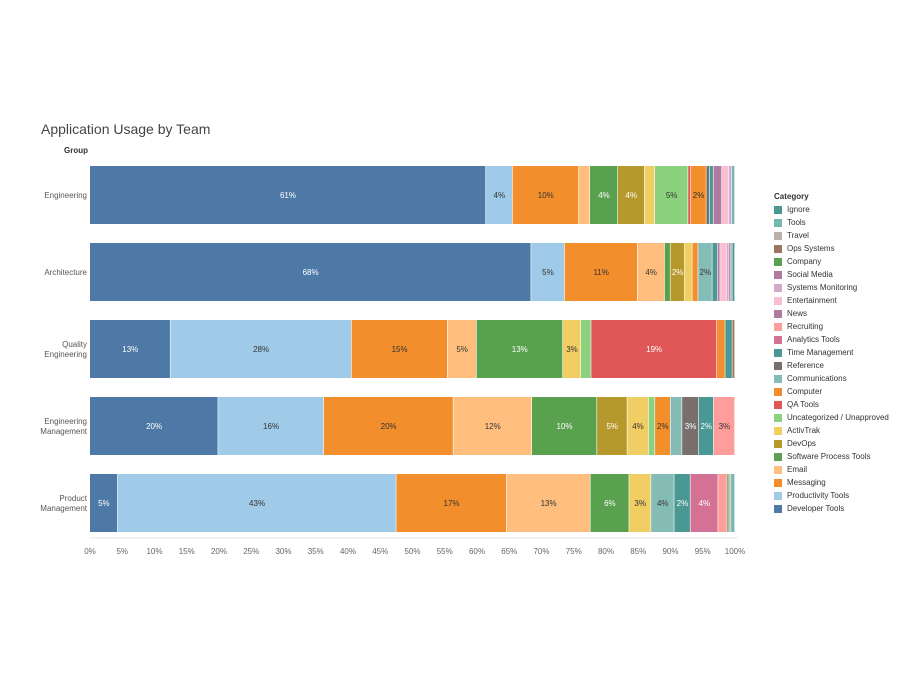 Image resolution: width=924 pixels, height=676 pixels. What do you see at coordinates (610, 503) in the screenshot?
I see `data-label: 6%` at bounding box center [610, 503].